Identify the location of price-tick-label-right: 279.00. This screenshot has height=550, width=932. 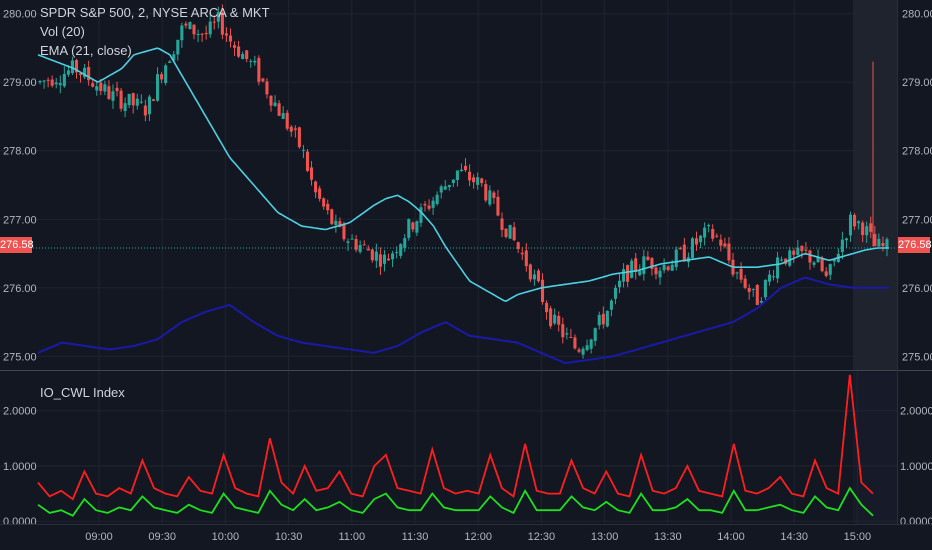
(917, 83).